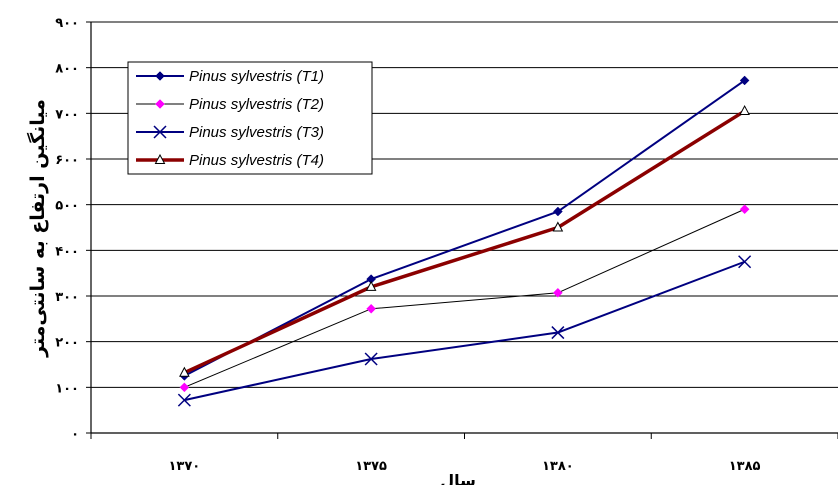 The width and height of the screenshot is (838, 485). Describe the element at coordinates (371, 466) in the screenshot. I see `x-tick-label: ۱۳۷۵` at that location.